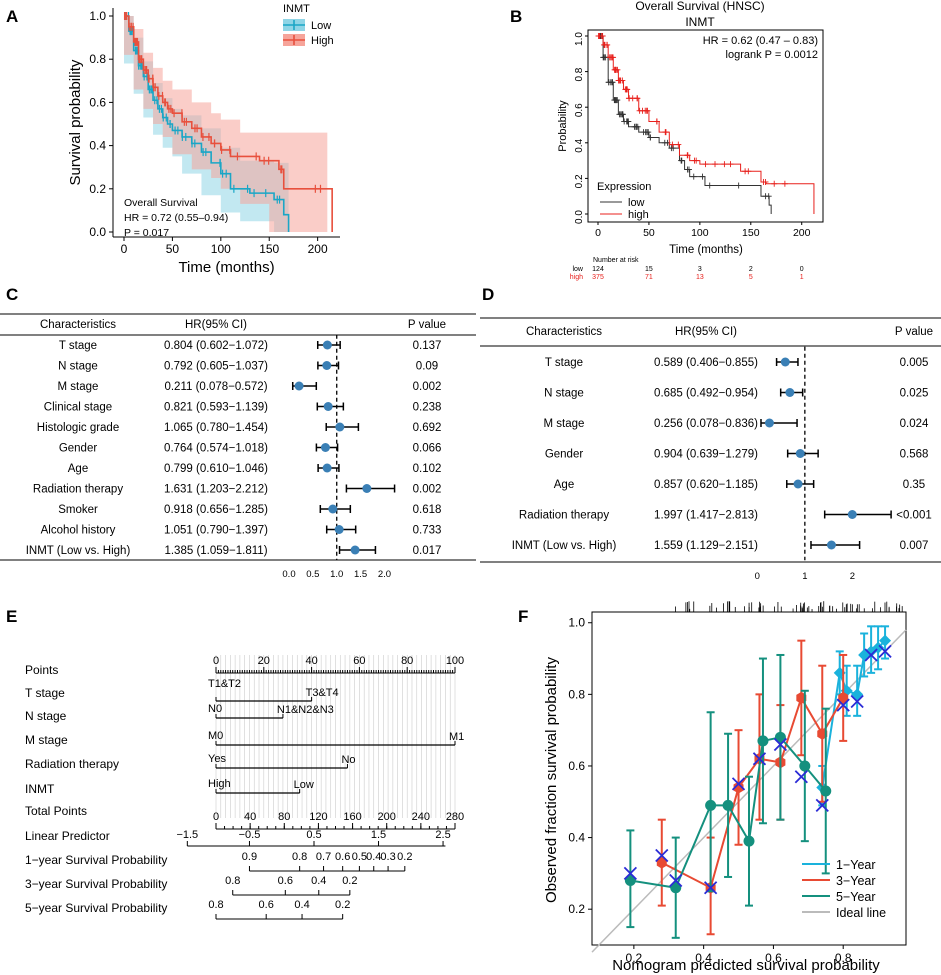 The width and height of the screenshot is (941, 975). I want to click on level-label-e: No, so click(348, 760).